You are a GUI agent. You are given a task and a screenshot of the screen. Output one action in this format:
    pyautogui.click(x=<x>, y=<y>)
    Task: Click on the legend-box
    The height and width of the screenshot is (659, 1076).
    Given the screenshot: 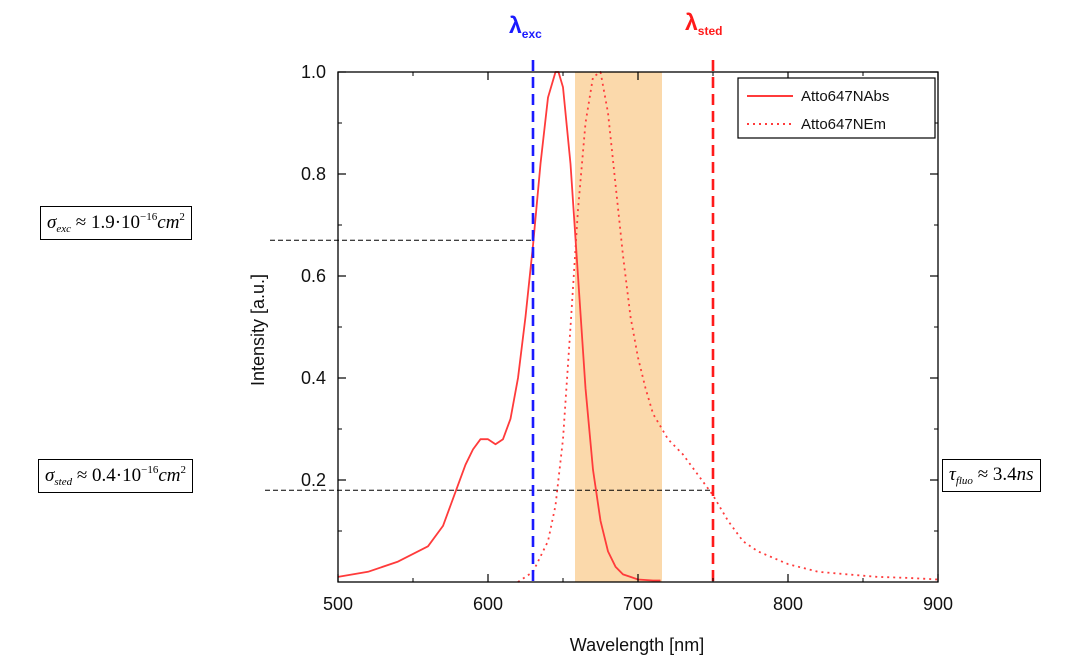 What is the action you would take?
    pyautogui.click(x=836, y=108)
    